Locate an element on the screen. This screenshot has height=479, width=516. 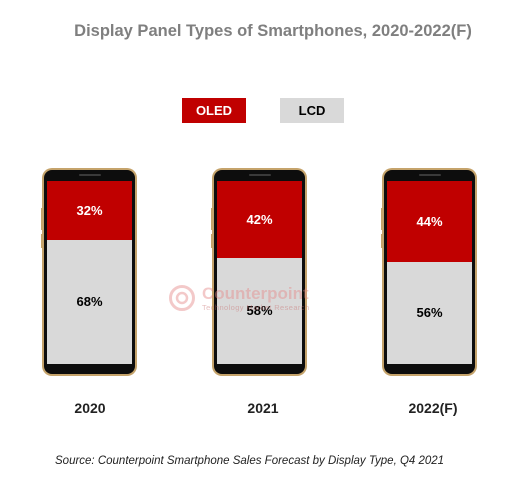
bar-segment-oled-2021: 42% is located at coordinates (259, 219).